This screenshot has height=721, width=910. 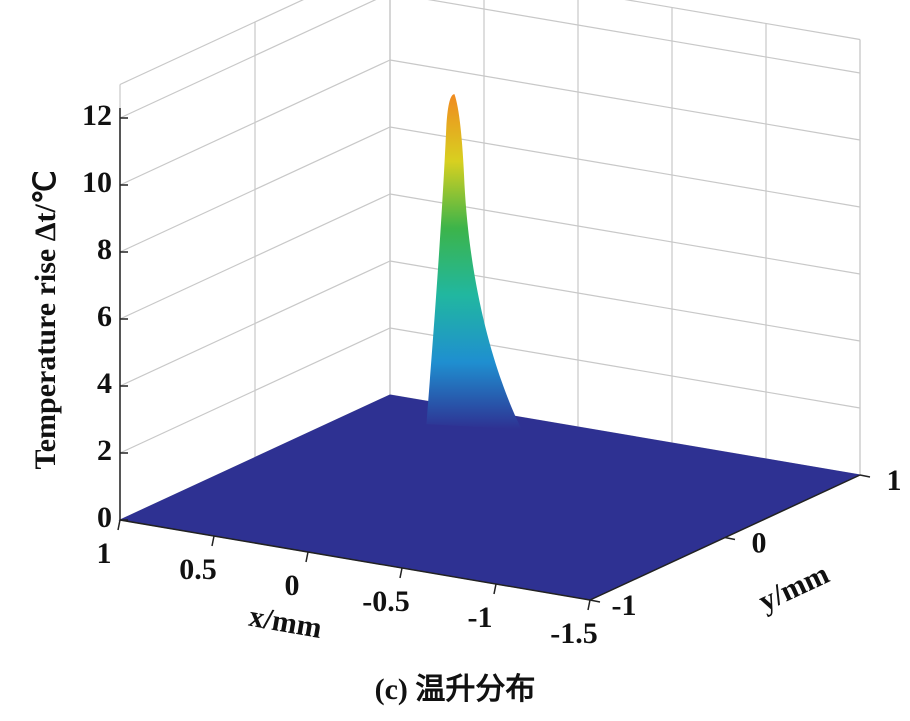 I want to click on x-tick-label: -1, so click(x=480, y=617).